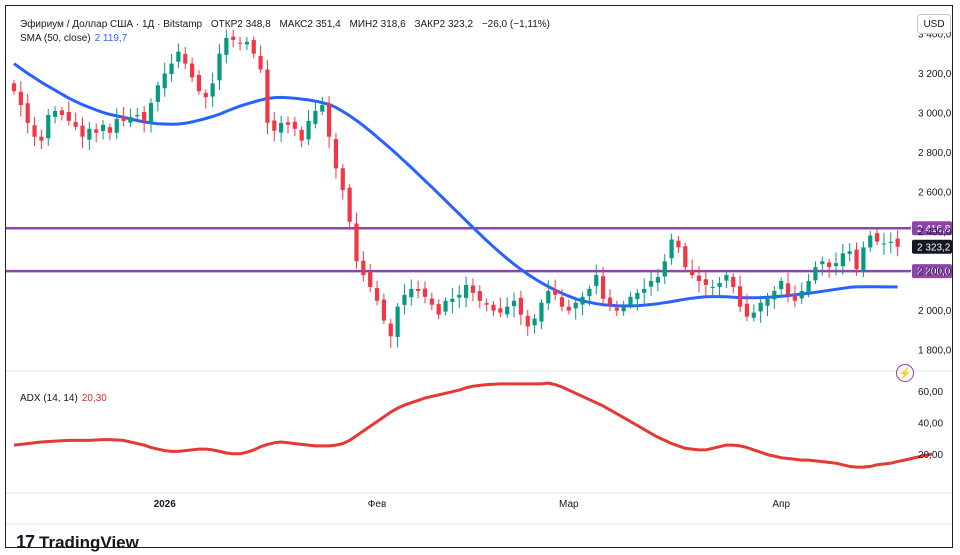 The height and width of the screenshot is (555, 960). What do you see at coordinates (935, 351) in the screenshot?
I see `price-tick-label: 1 800,0` at bounding box center [935, 351].